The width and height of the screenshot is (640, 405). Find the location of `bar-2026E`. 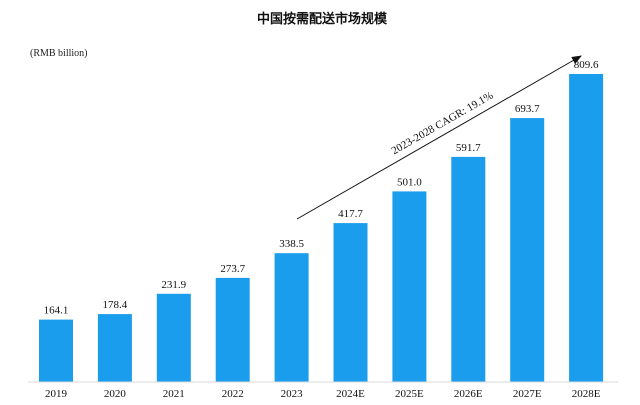

bar-2026E is located at coordinates (468, 269).